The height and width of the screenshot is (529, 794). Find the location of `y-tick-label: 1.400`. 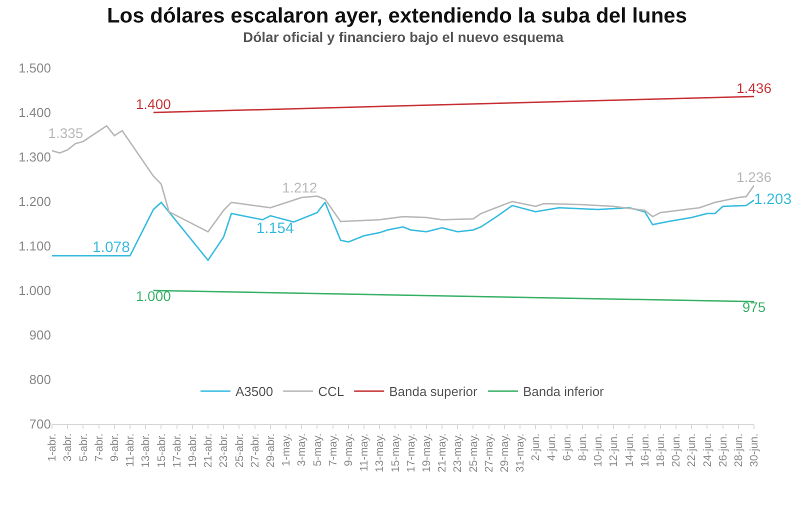

y-tick-label: 1.400 is located at coordinates (34, 112).